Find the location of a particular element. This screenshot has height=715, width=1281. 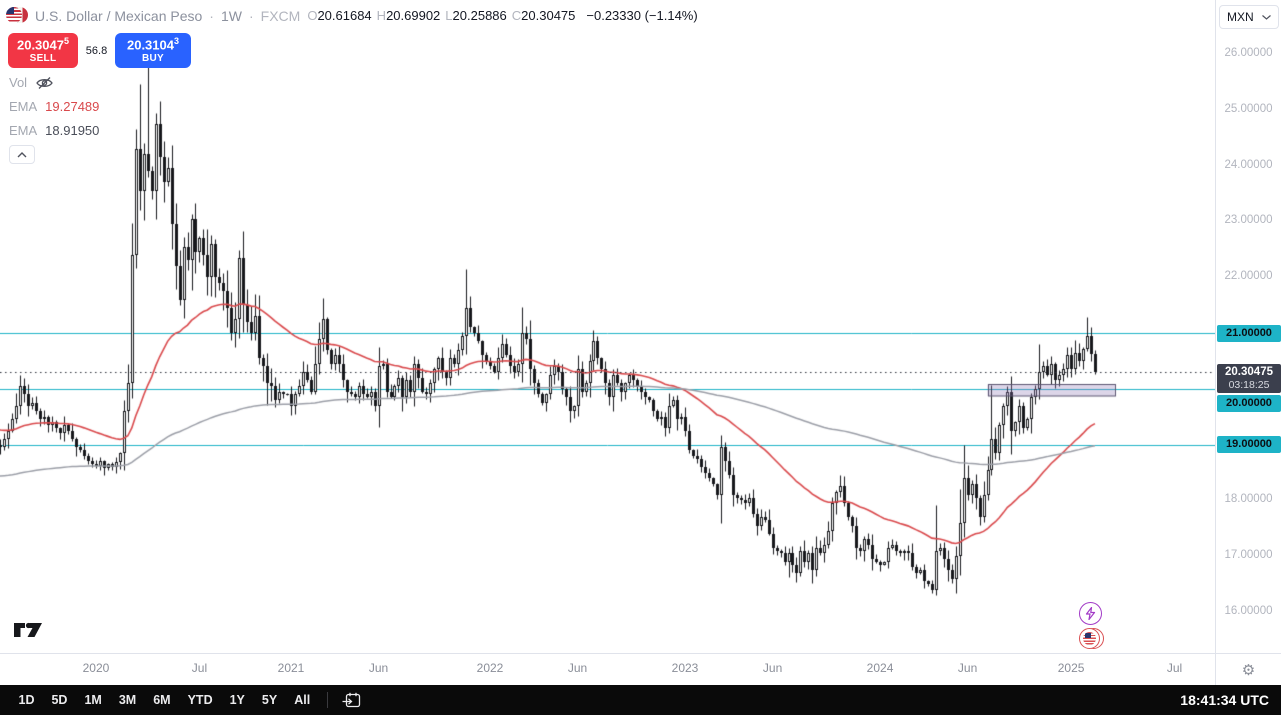

price-tick-label: 18.00000 is located at coordinates (1248, 499).